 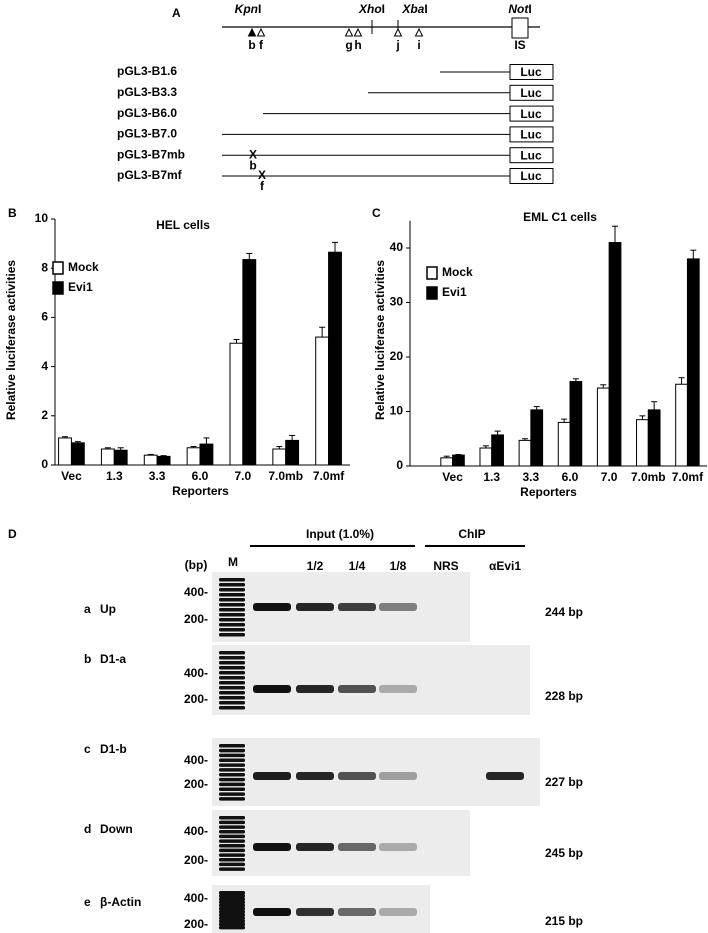 What do you see at coordinates (12, 534) in the screenshot?
I see `panel-label: D` at bounding box center [12, 534].